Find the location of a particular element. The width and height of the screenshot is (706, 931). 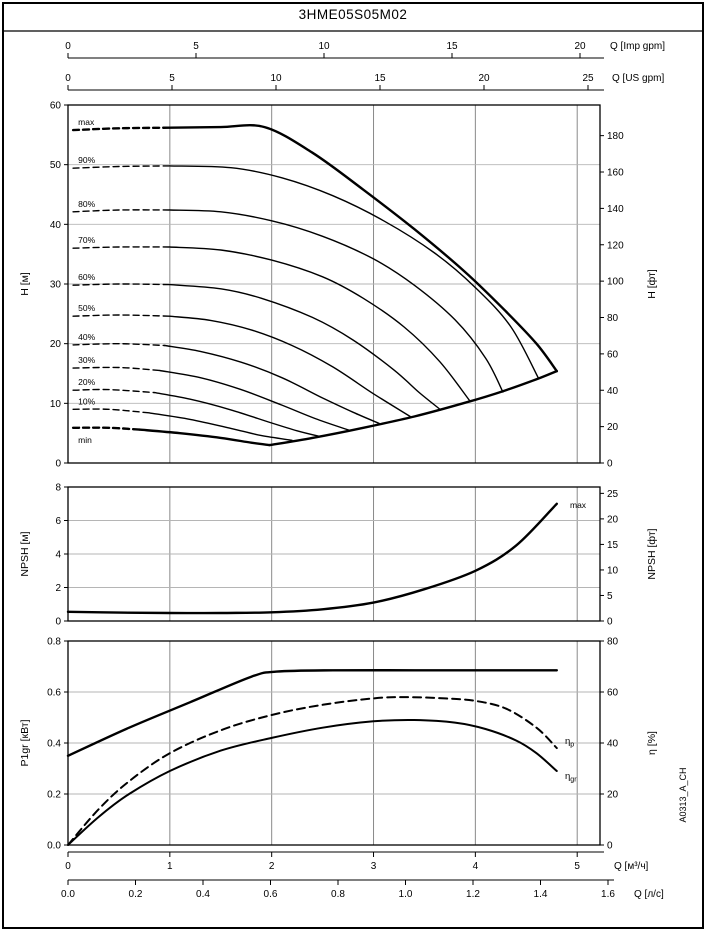

xtick-m3h: 3 is located at coordinates (374, 866).